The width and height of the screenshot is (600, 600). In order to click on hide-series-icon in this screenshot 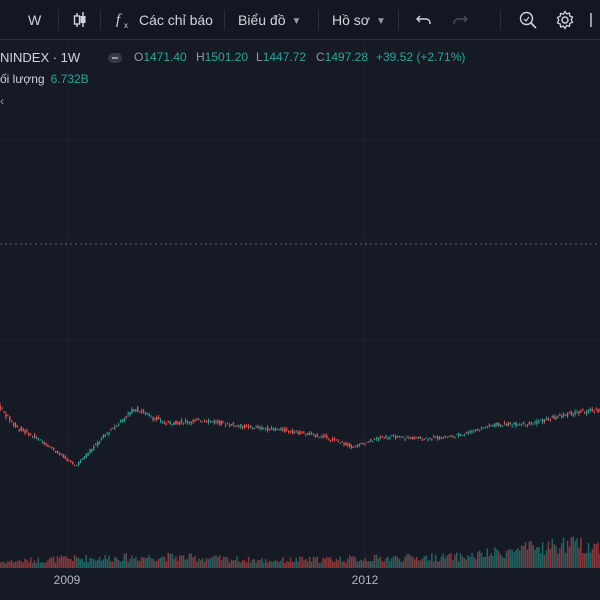, I will do `click(115, 58)`.